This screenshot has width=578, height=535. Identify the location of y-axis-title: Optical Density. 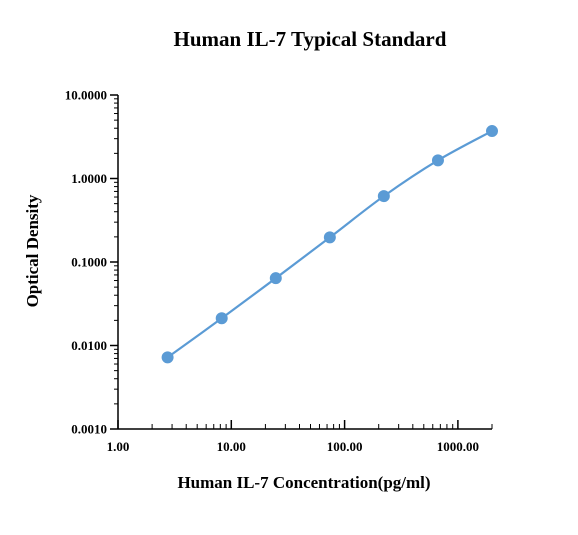
(32, 250).